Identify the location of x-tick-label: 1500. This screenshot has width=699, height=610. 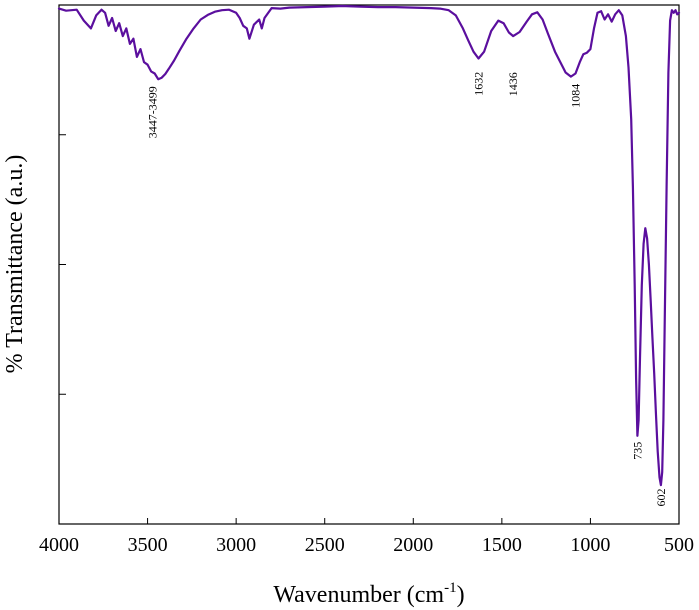
(502, 545).